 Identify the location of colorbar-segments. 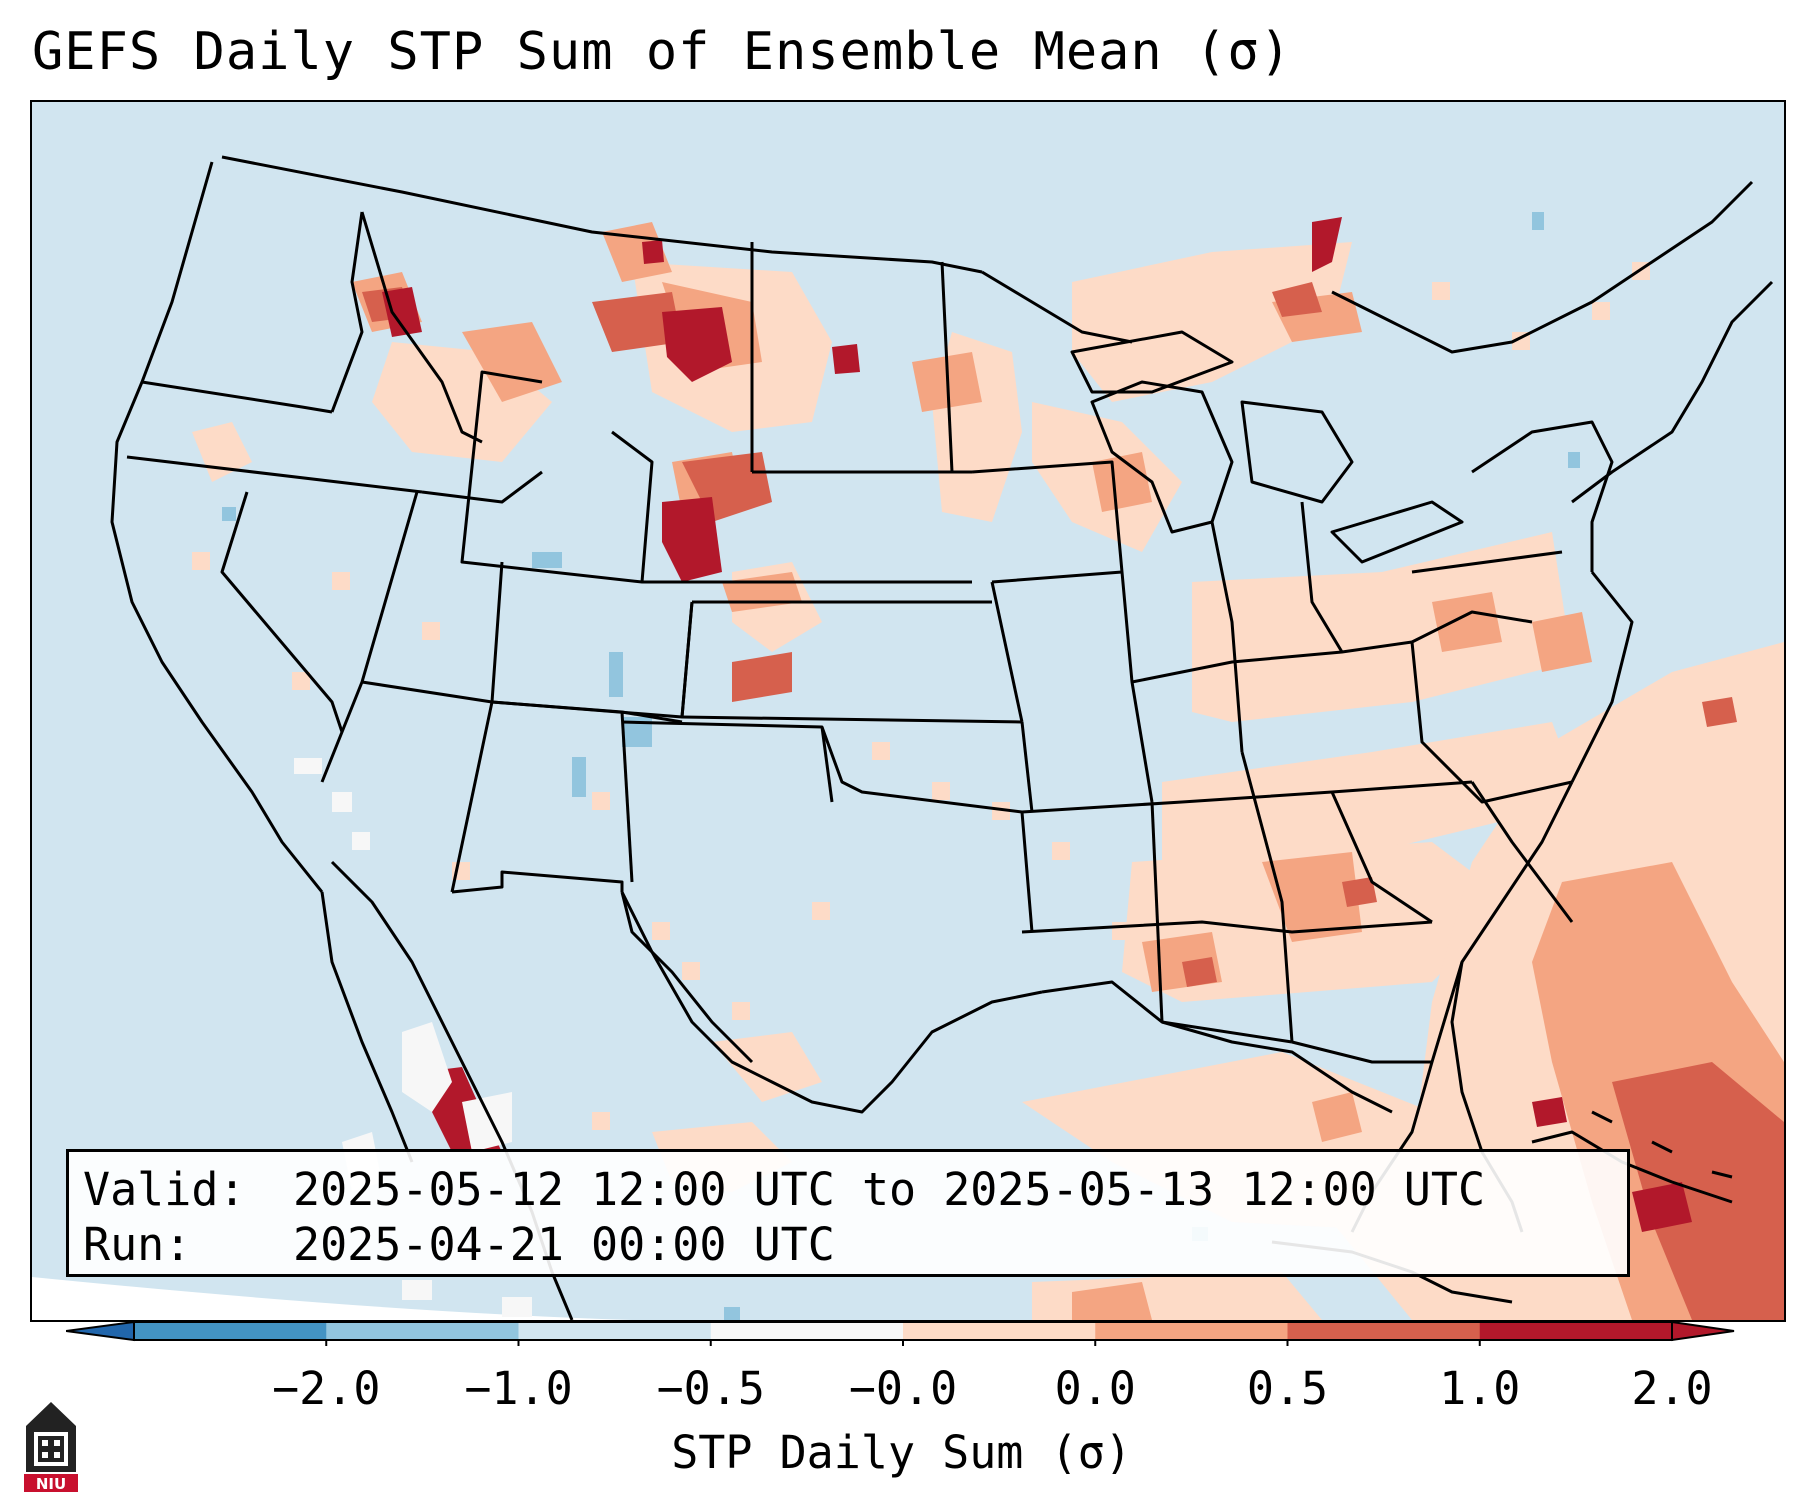
(900, 1333).